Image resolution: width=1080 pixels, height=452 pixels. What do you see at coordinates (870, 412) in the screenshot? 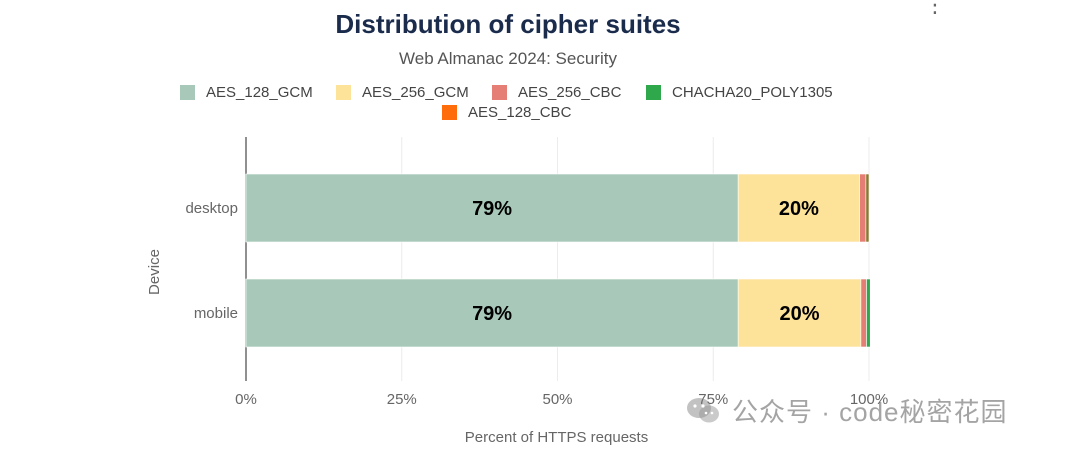
I see `watermark-text: 公众号 · code秘密花园` at bounding box center [870, 412].